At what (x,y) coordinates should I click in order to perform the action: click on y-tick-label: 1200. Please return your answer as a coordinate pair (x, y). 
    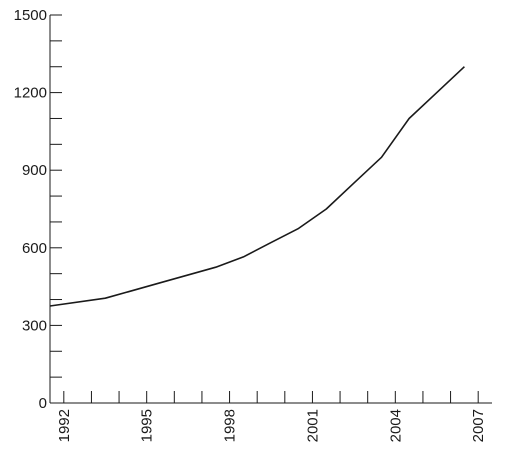
    Looking at the image, I should click on (30, 93).